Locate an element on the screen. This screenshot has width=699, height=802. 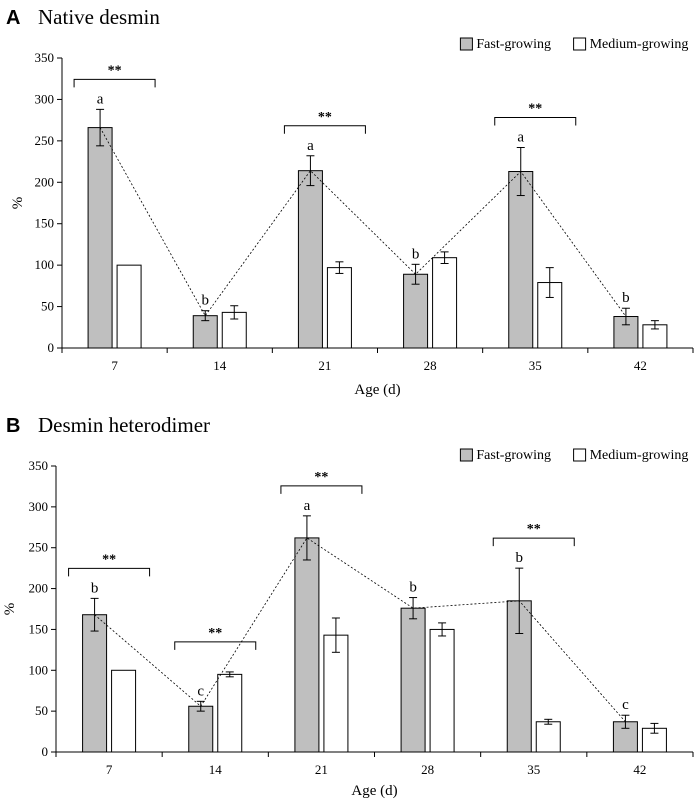
panel-b-letter-label-42: c is located at coordinates (625, 705).